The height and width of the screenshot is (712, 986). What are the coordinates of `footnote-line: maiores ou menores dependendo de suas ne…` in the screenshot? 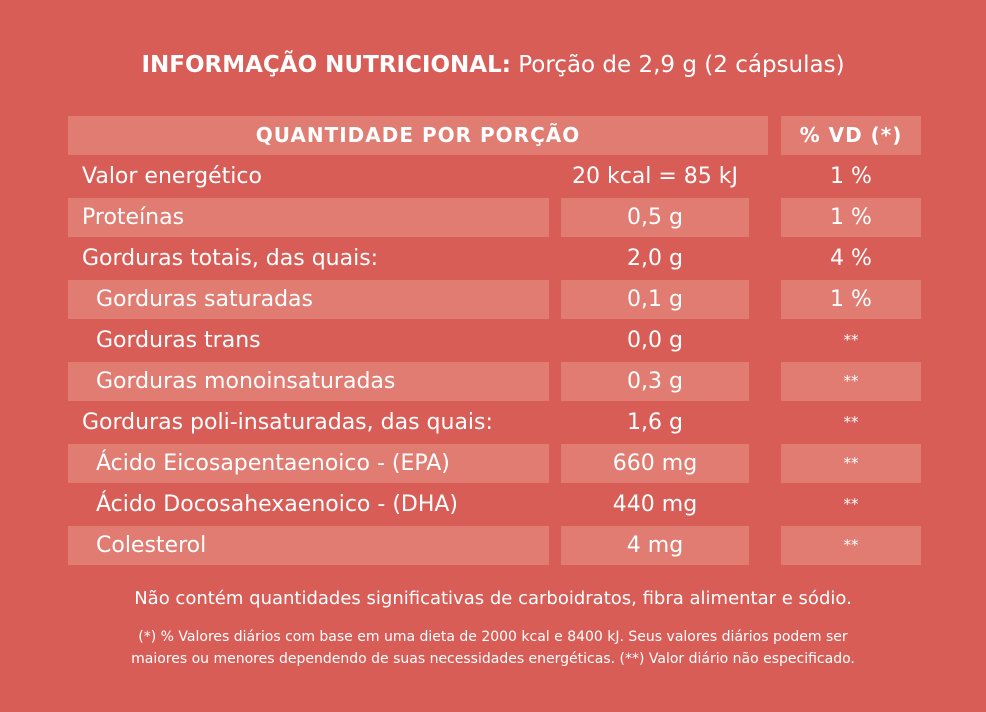 It's located at (493, 659).